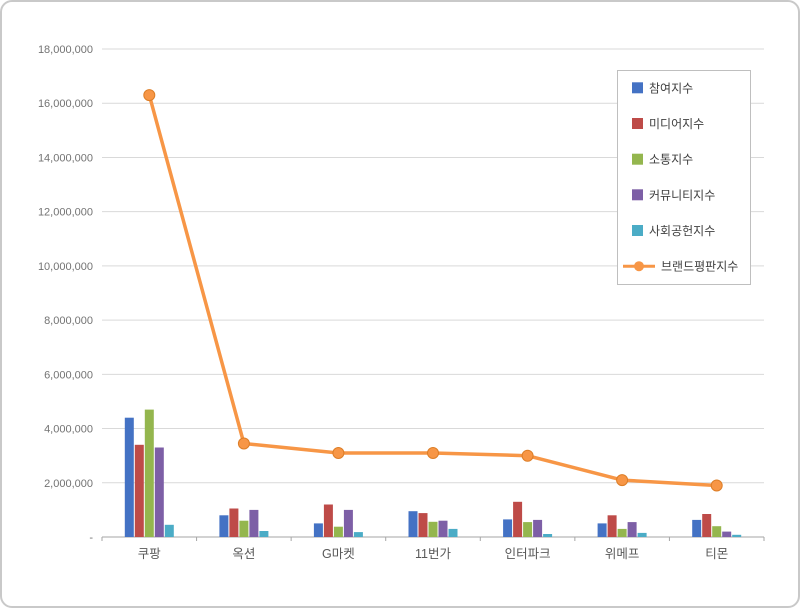 This screenshot has width=800, height=608. I want to click on x-axis-category-label: 위메프, so click(622, 554).